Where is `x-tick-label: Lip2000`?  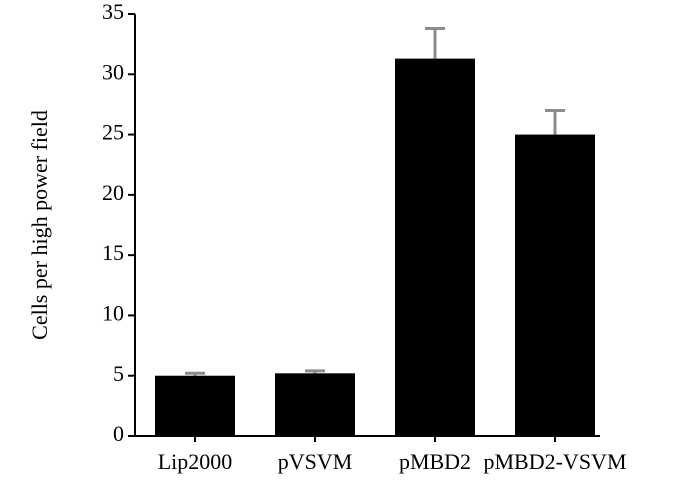
x-tick-label: Lip2000 is located at coordinates (195, 461).